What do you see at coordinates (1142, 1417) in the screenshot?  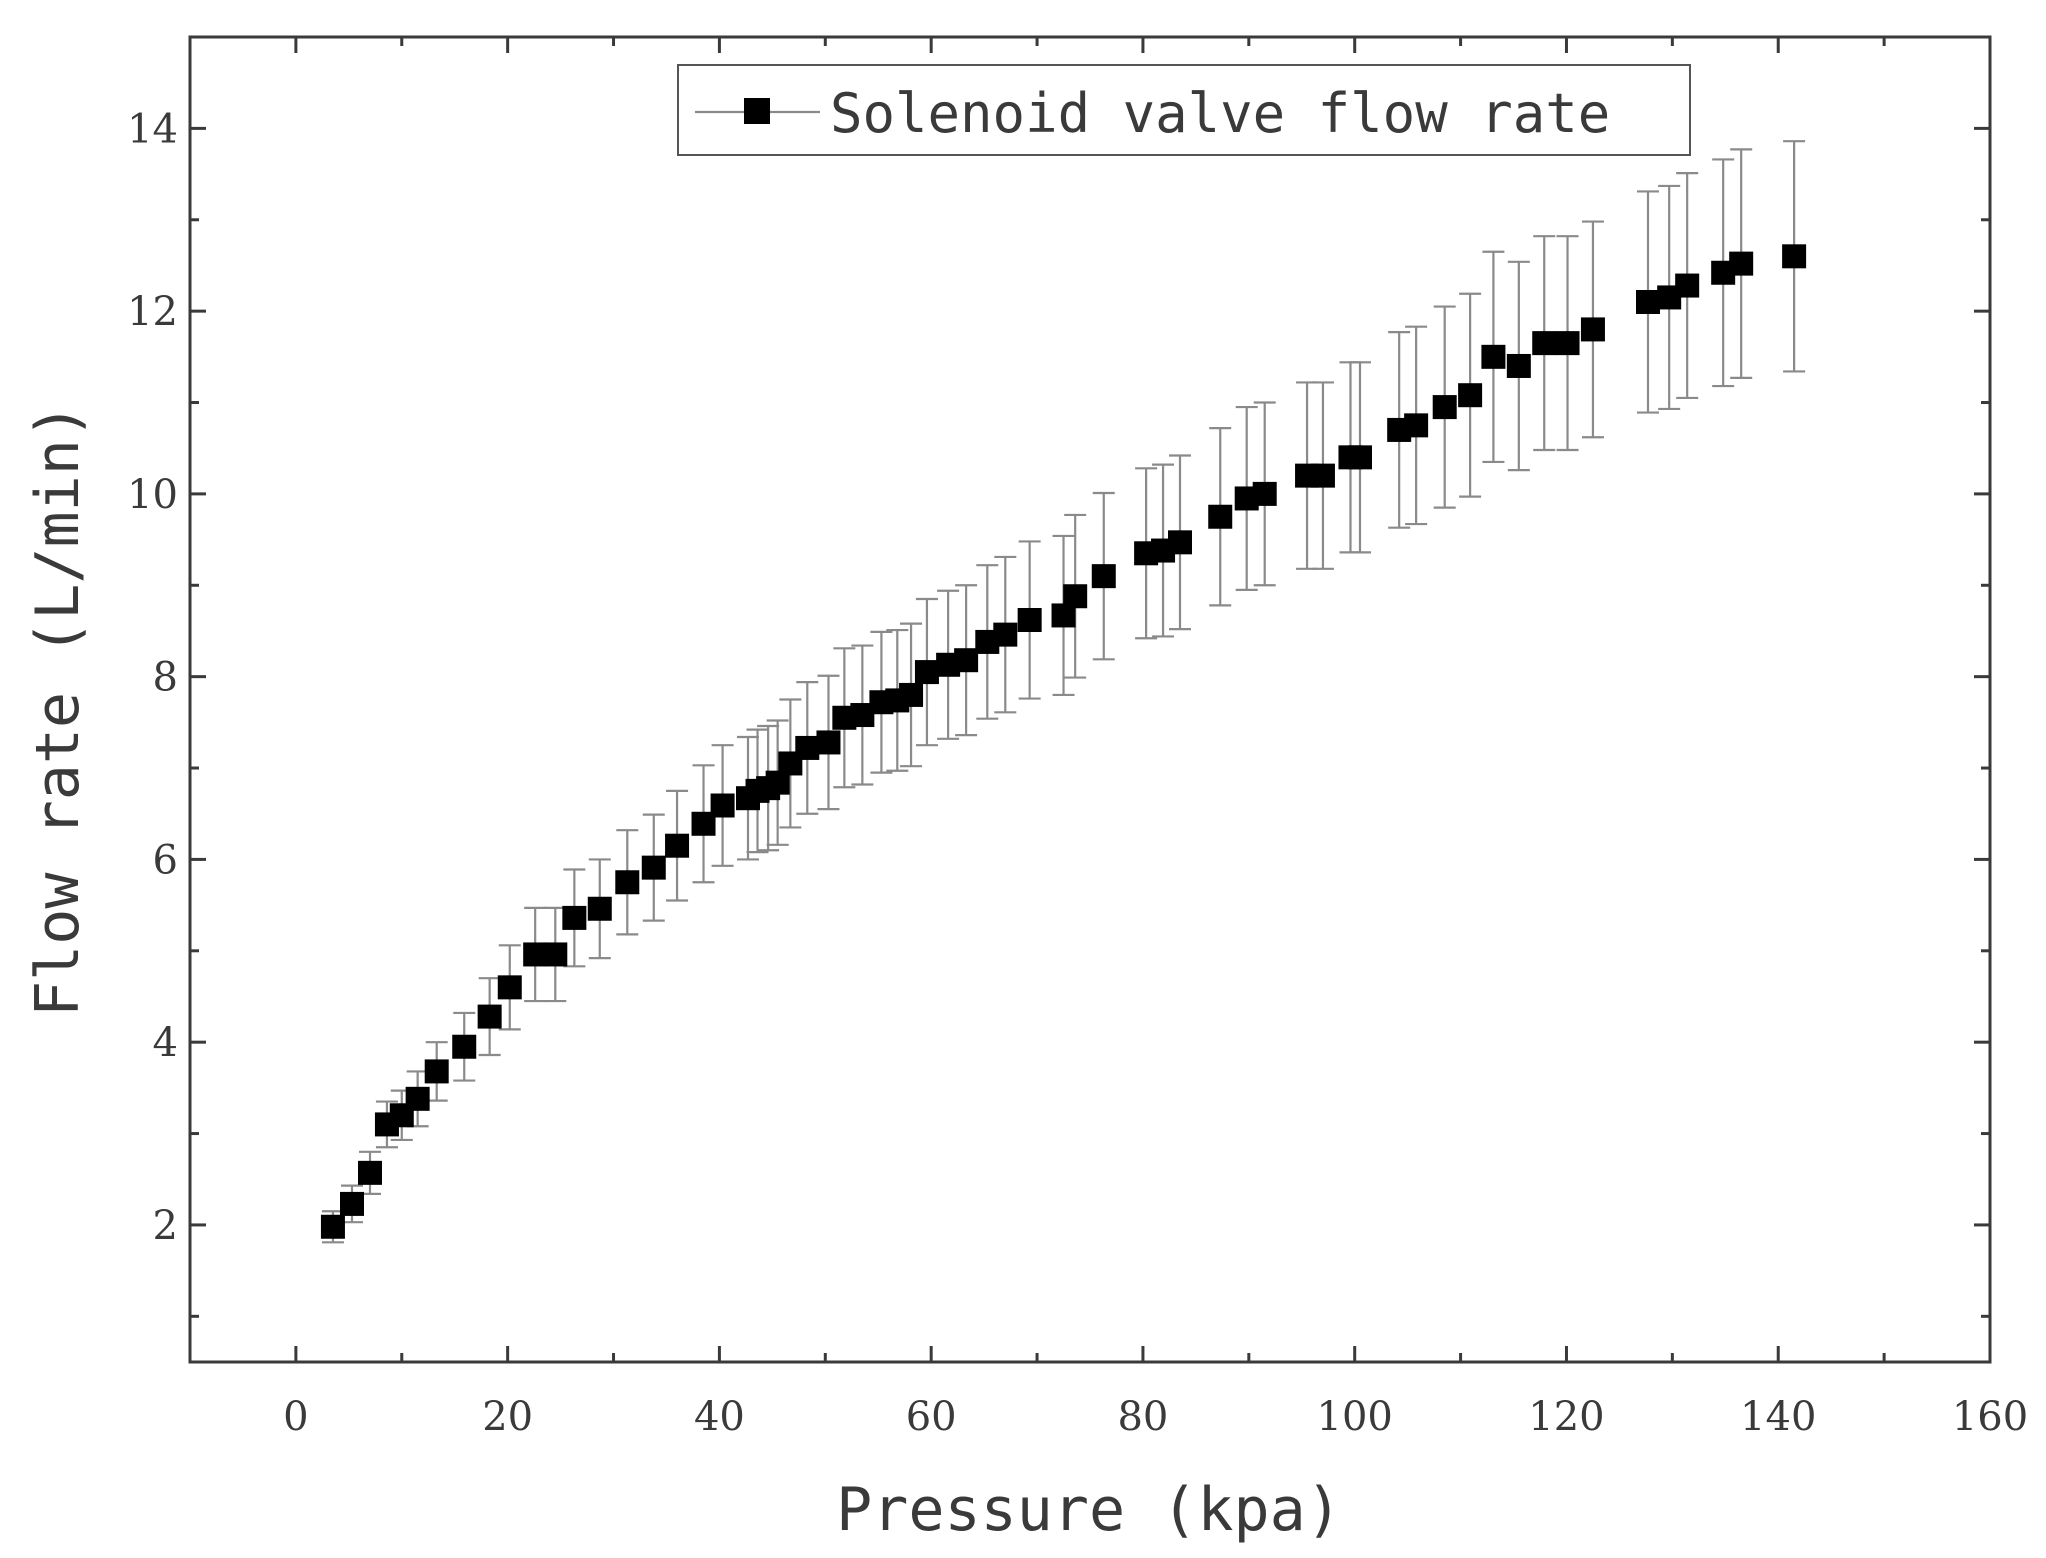 I see `x-tick-label: 80` at bounding box center [1142, 1417].